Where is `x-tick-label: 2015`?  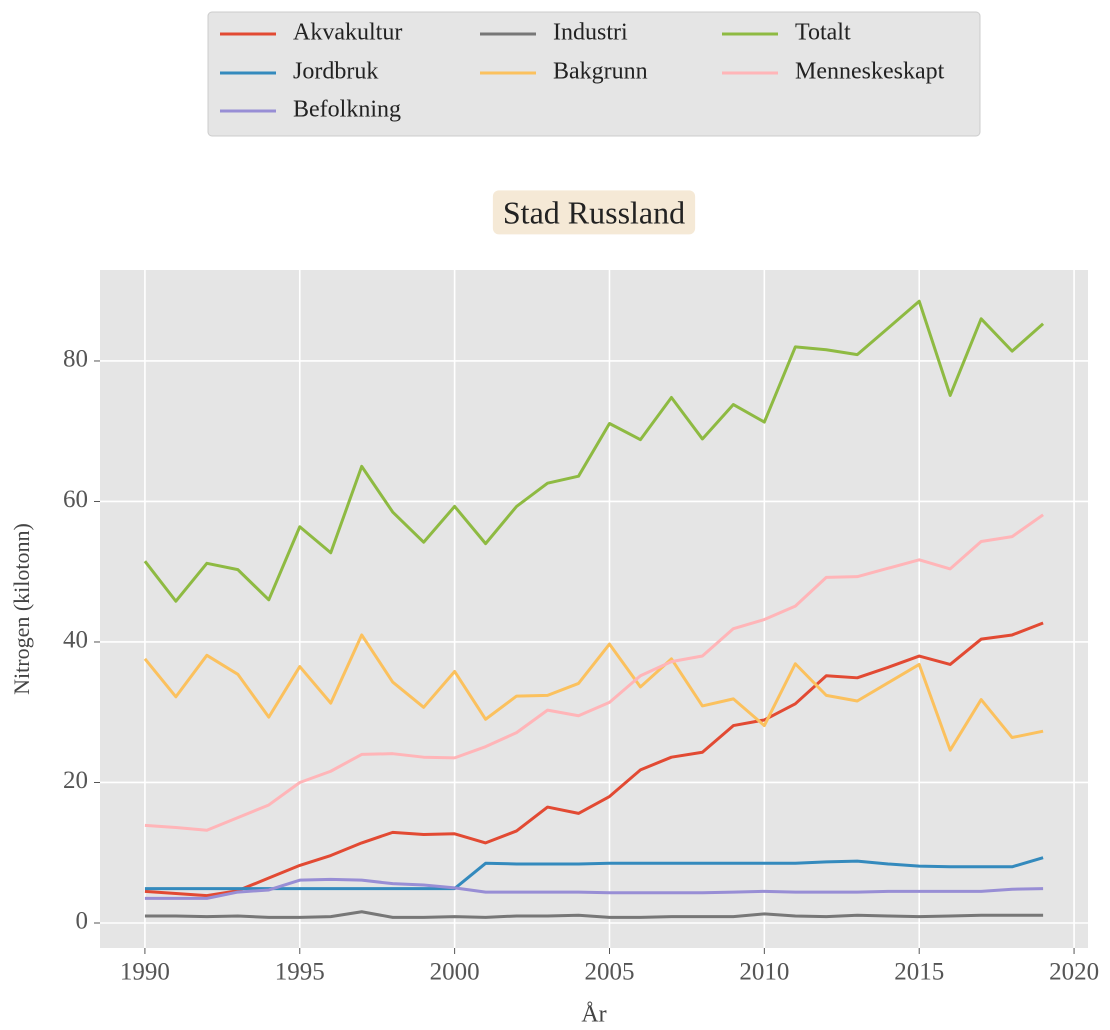
x-tick-label: 2015 is located at coordinates (919, 972).